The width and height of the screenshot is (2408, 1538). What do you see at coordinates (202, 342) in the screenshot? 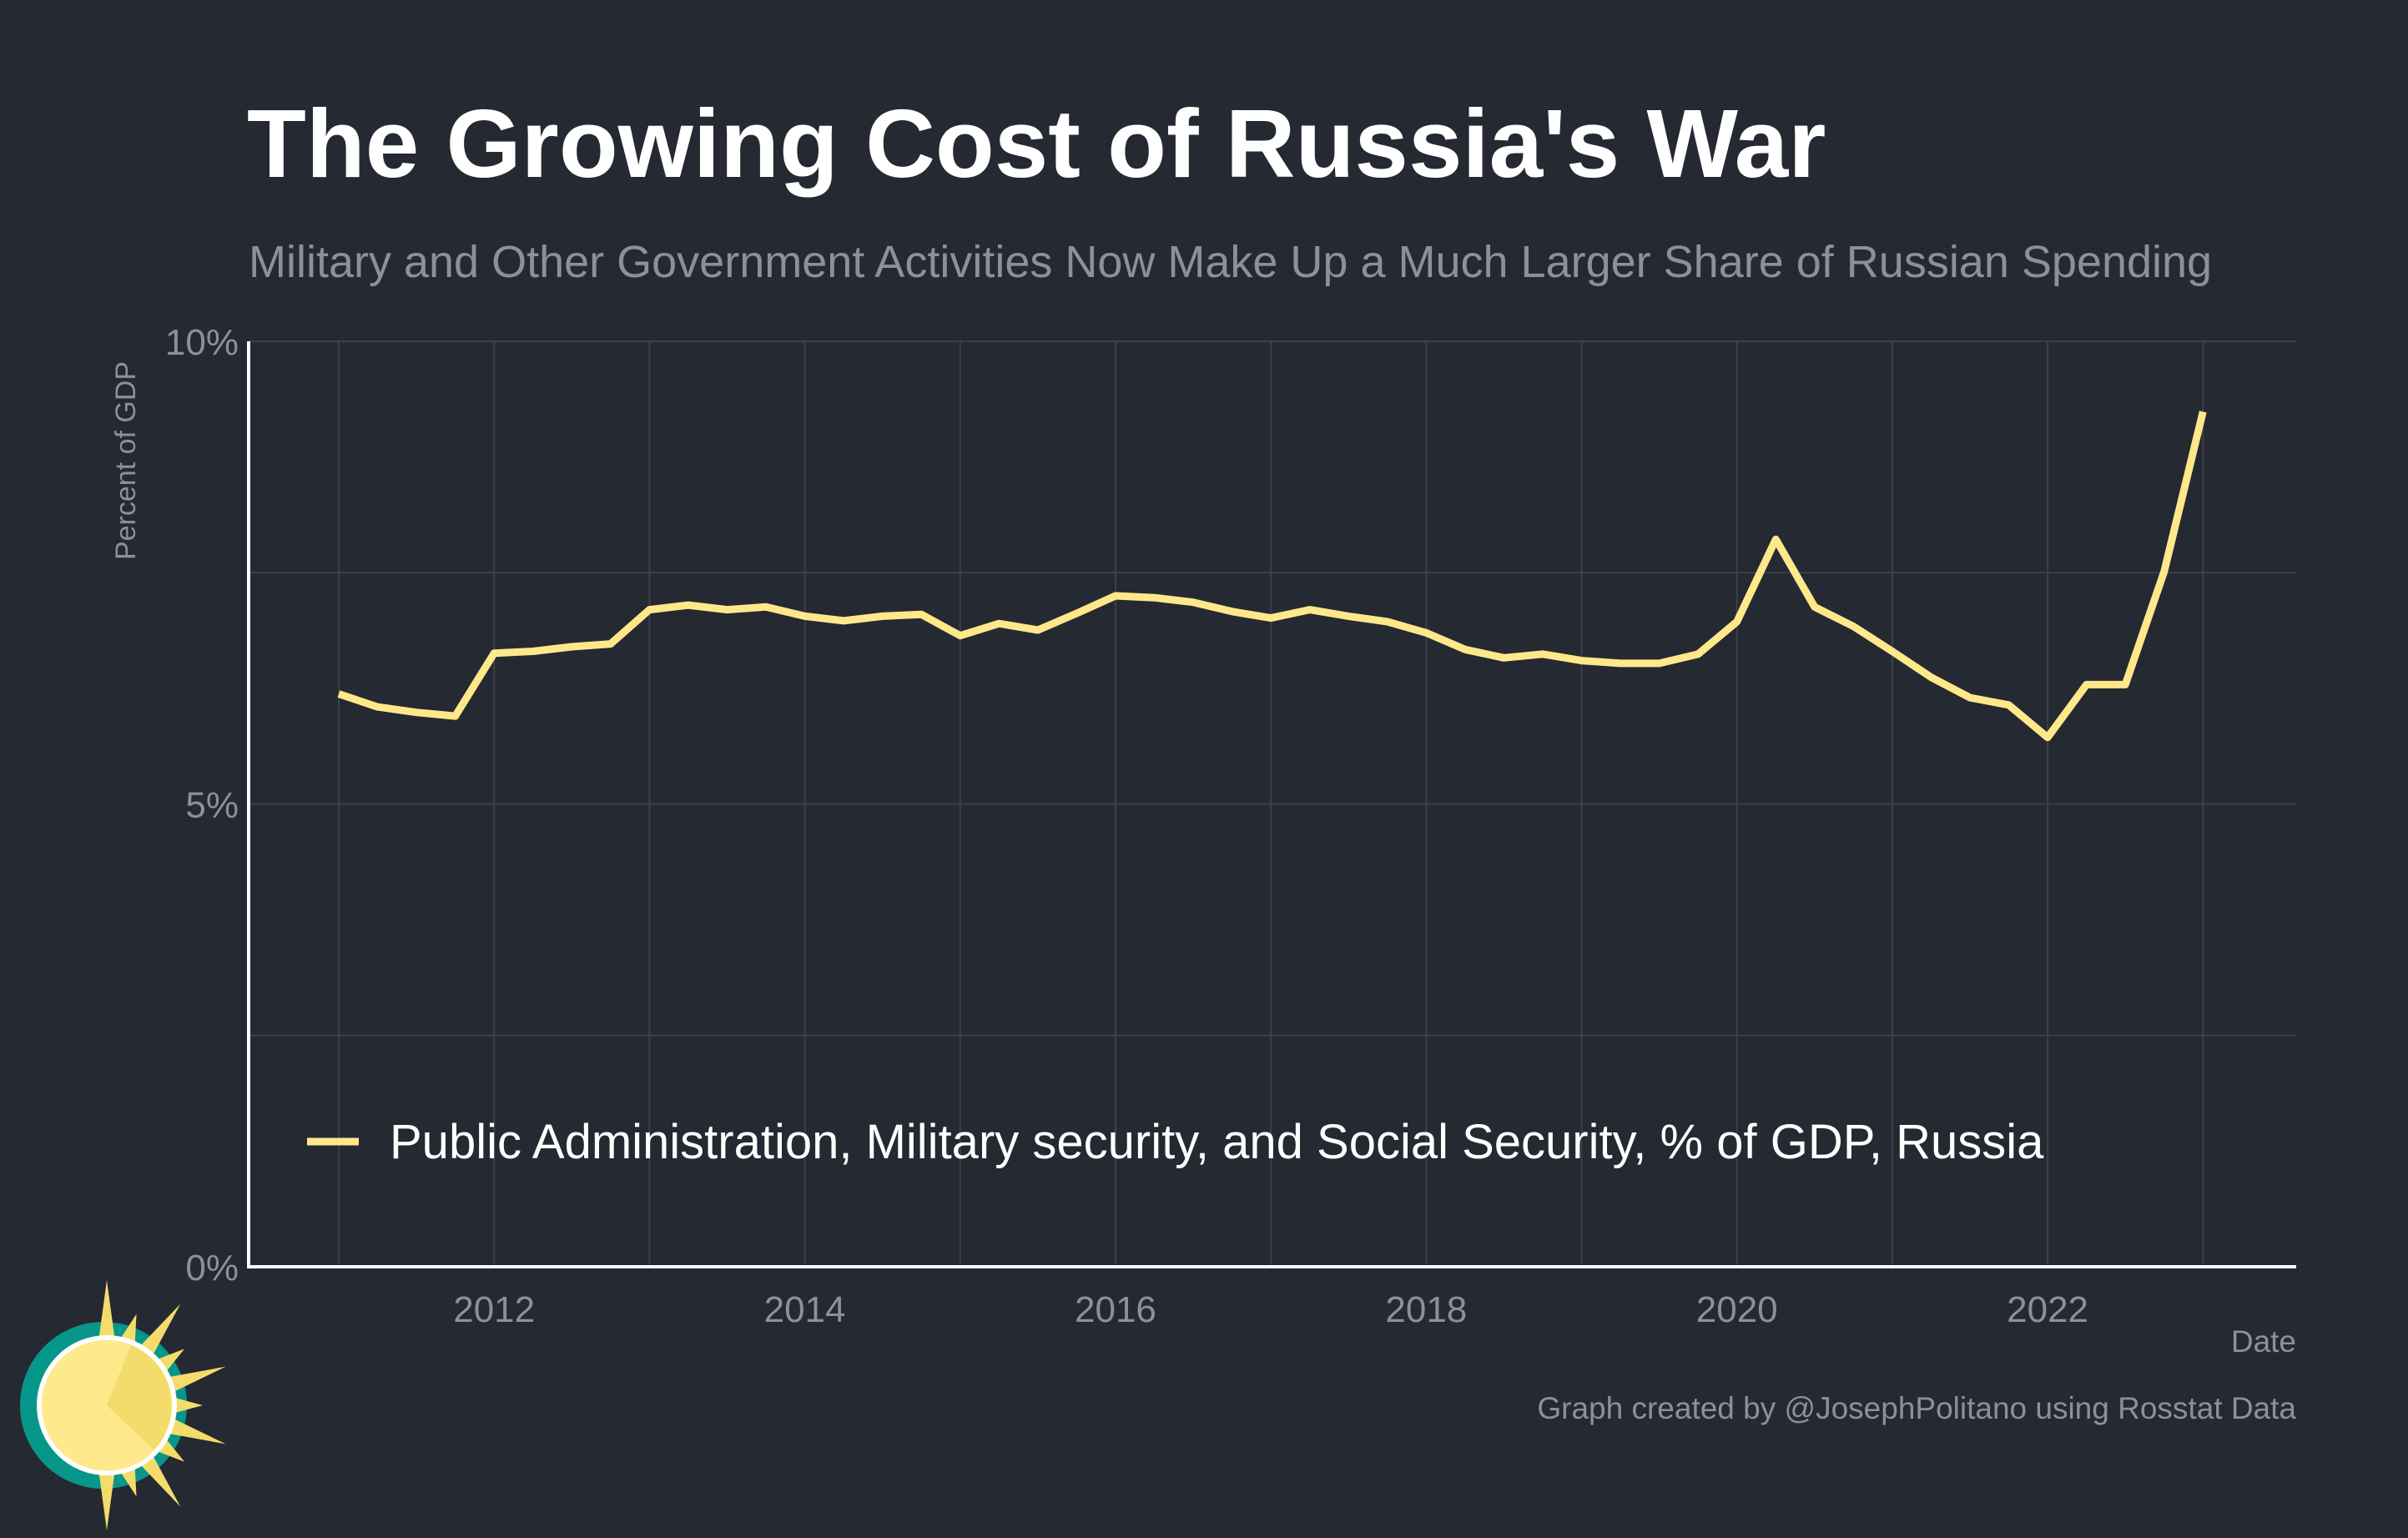
I see `y-tick-label: 10%` at bounding box center [202, 342].